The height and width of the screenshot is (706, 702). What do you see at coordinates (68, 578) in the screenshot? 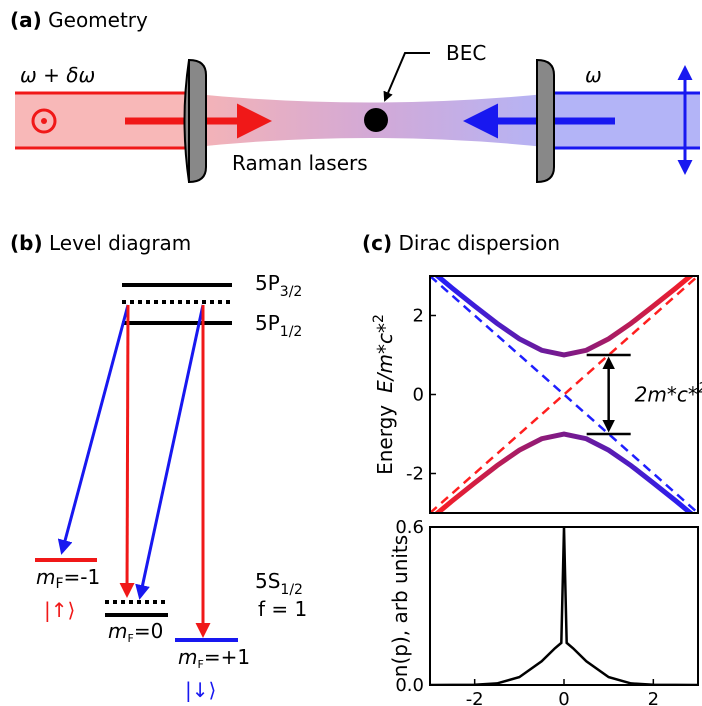
I see `mf-label: mF=-1` at bounding box center [68, 578].